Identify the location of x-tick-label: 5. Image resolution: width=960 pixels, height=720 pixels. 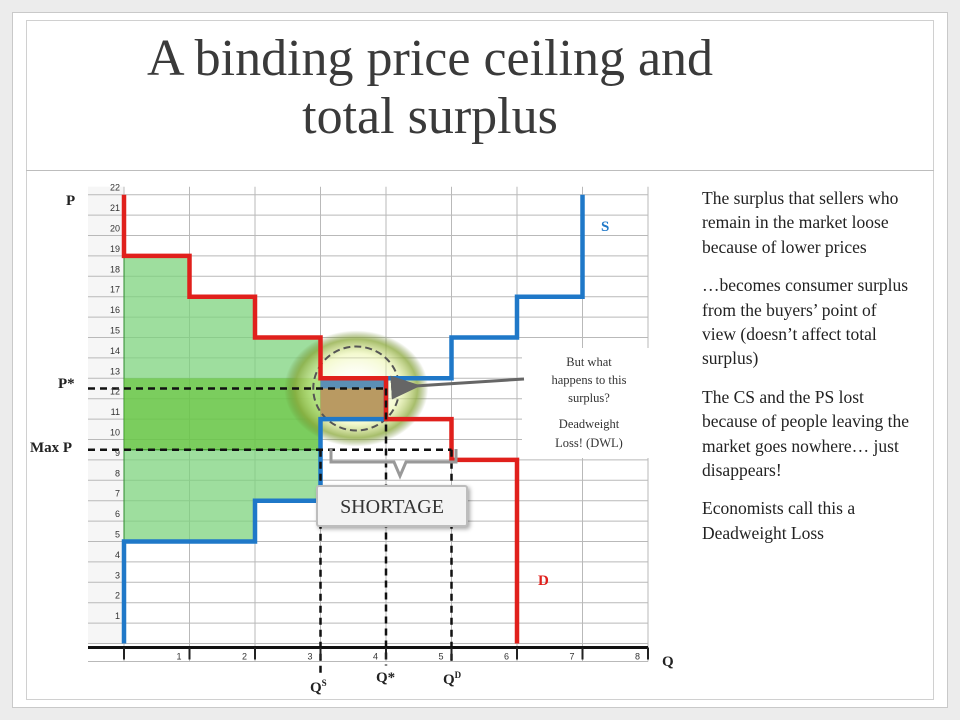
(440, 657).